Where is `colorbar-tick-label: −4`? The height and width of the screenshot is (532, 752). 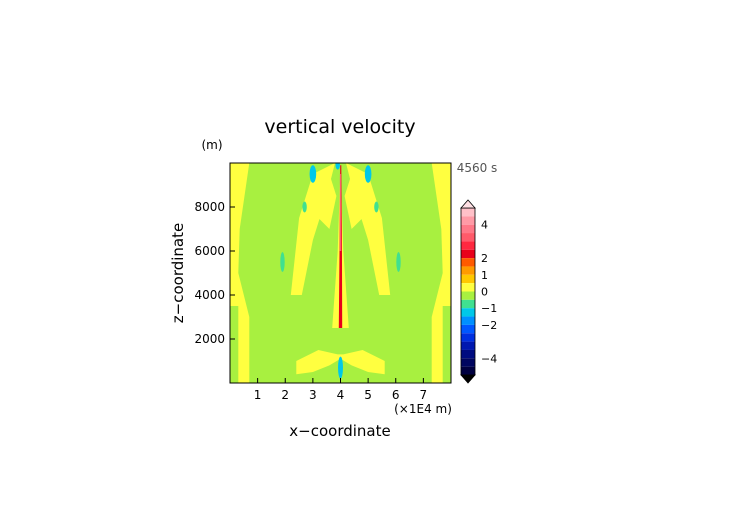 colorbar-tick-label: −4 is located at coordinates (489, 358).